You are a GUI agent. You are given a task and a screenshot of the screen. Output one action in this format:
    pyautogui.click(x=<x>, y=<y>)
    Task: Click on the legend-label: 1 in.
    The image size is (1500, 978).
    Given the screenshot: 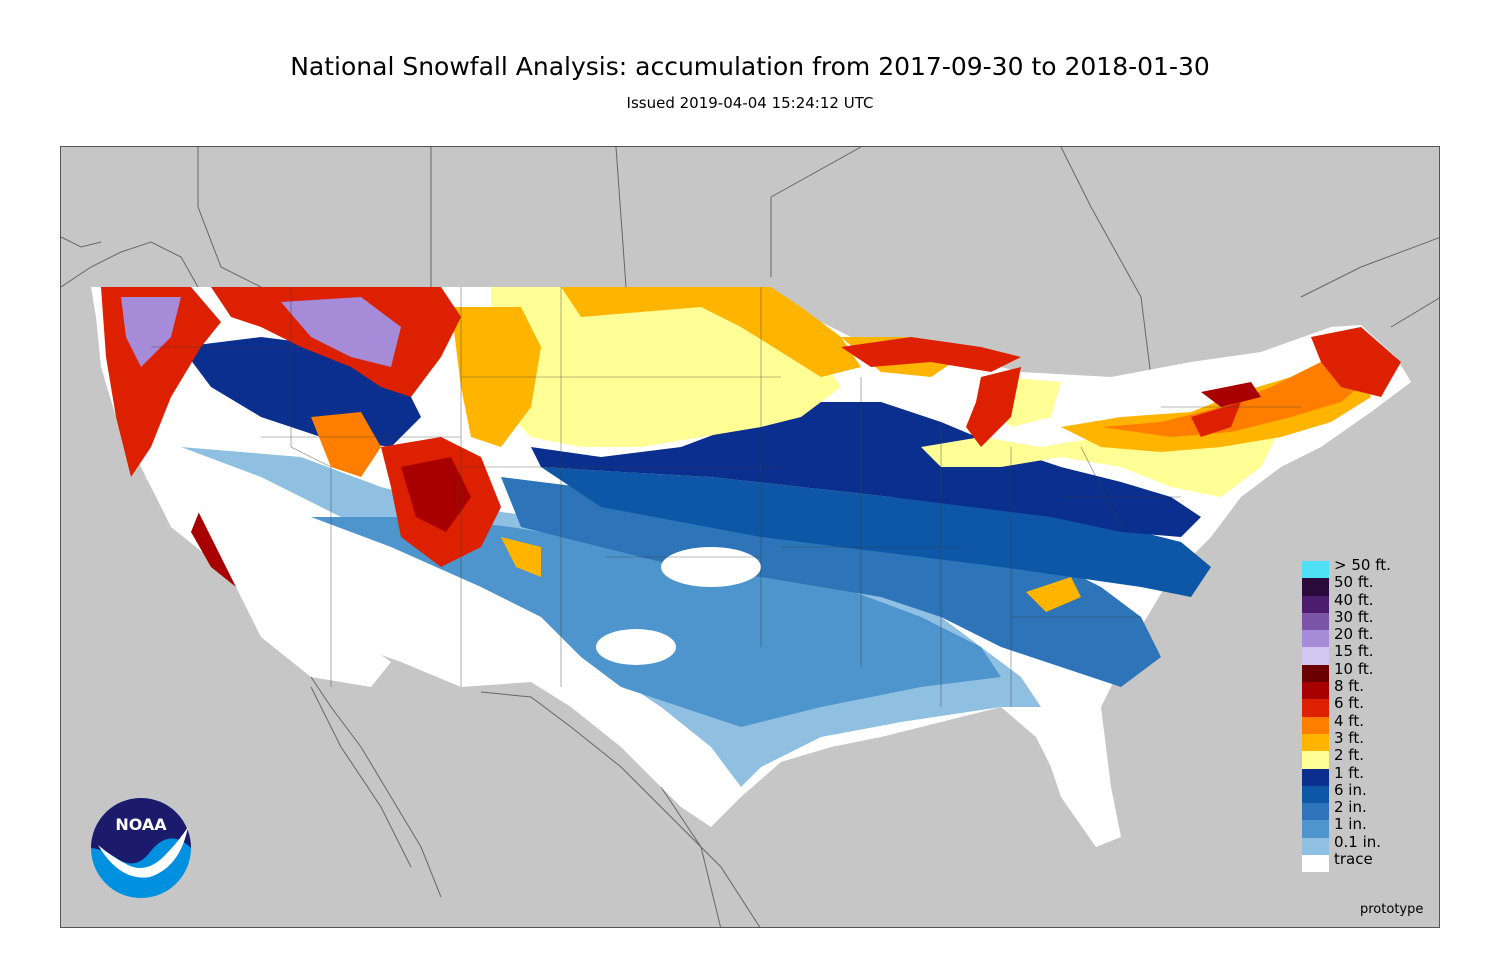 What is the action you would take?
    pyautogui.click(x=1350, y=824)
    